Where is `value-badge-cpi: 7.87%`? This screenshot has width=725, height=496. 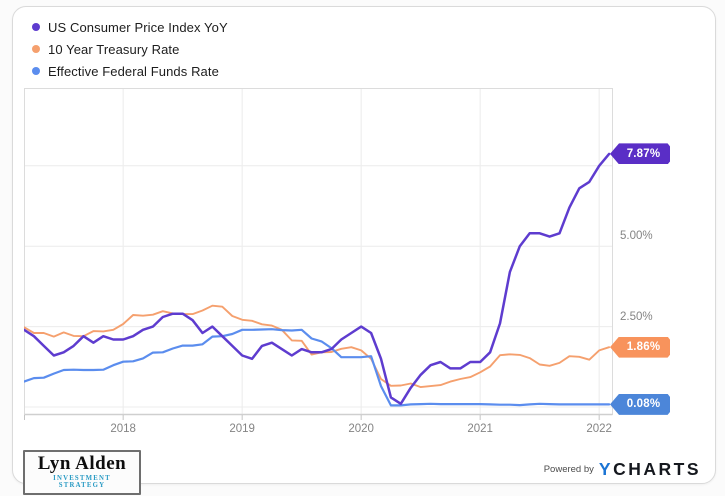 value-badge-cpi: 7.87% is located at coordinates (640, 154).